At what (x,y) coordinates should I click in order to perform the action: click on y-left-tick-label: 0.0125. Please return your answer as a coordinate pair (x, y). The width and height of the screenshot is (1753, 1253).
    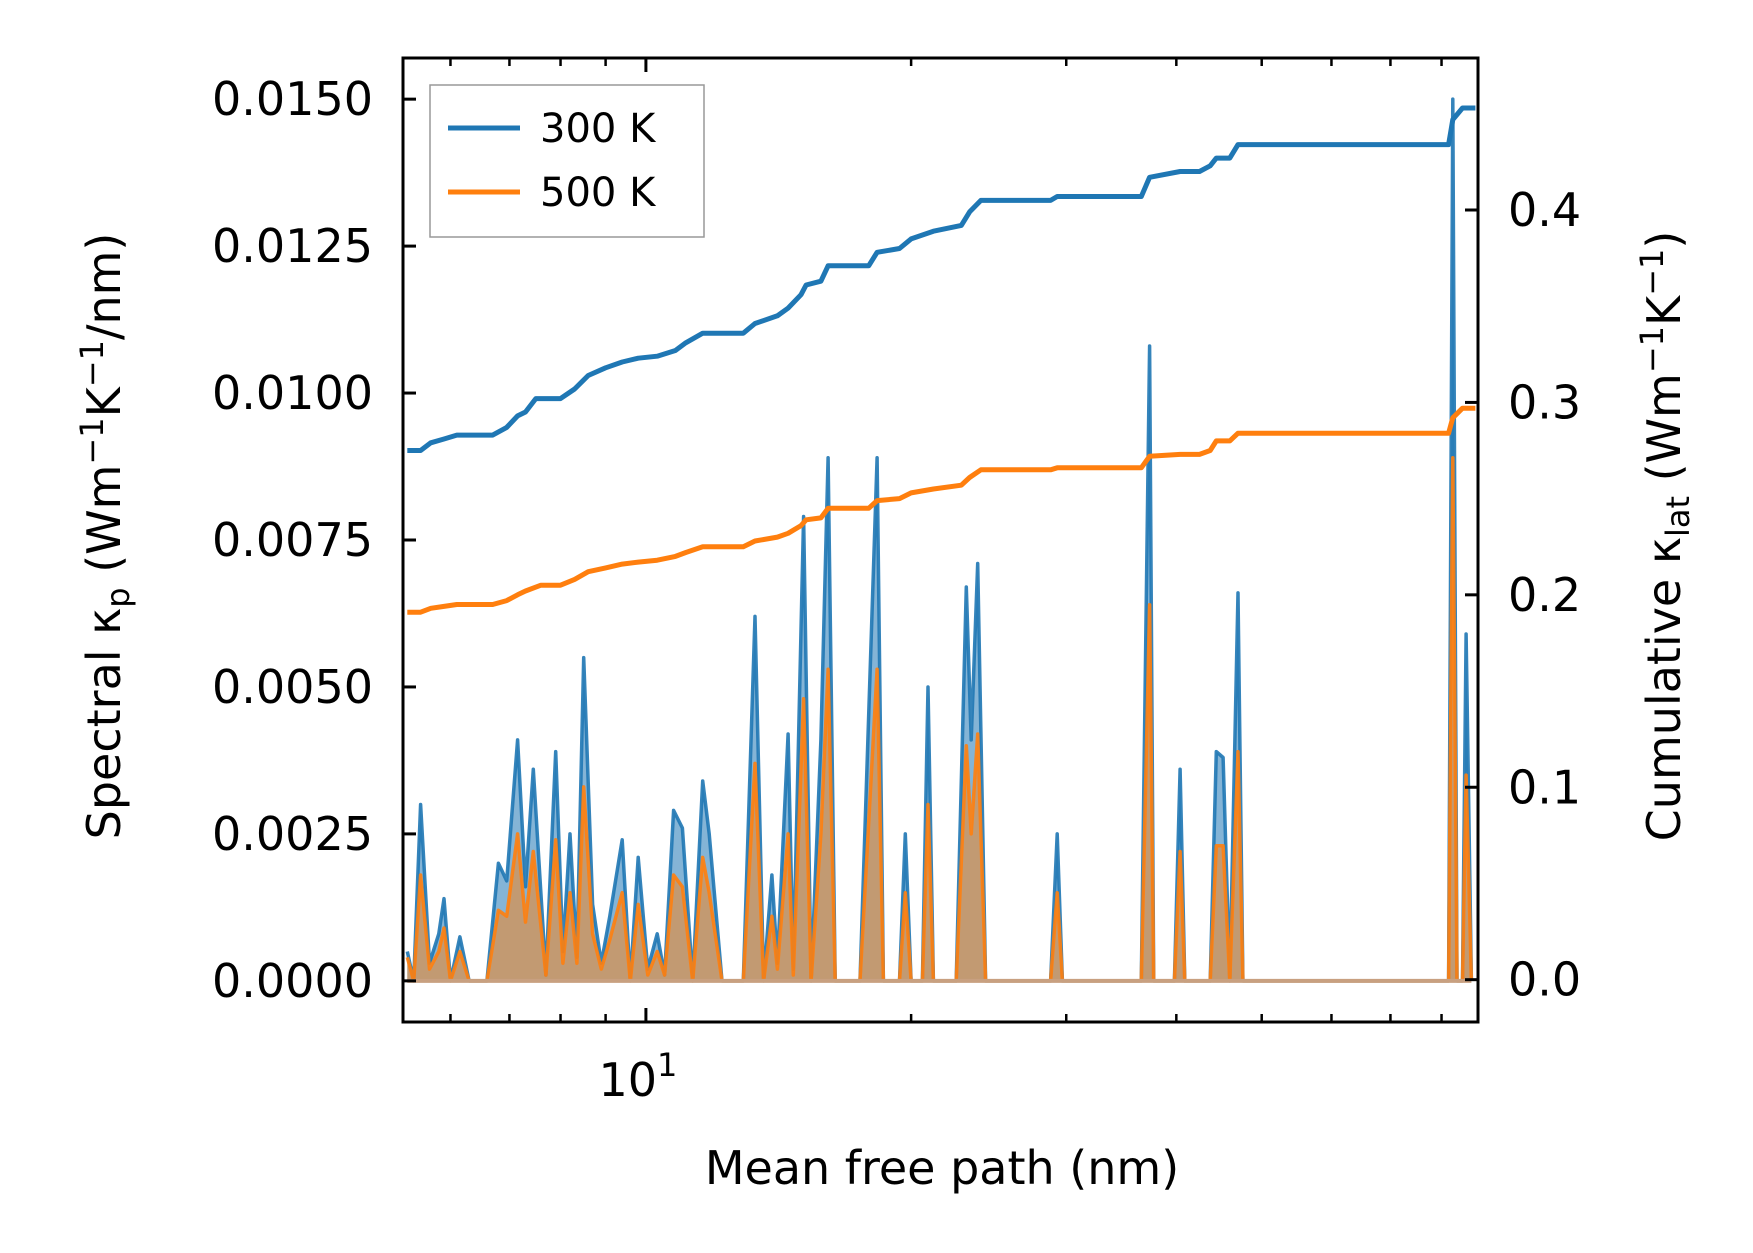
    Looking at the image, I should click on (292, 246).